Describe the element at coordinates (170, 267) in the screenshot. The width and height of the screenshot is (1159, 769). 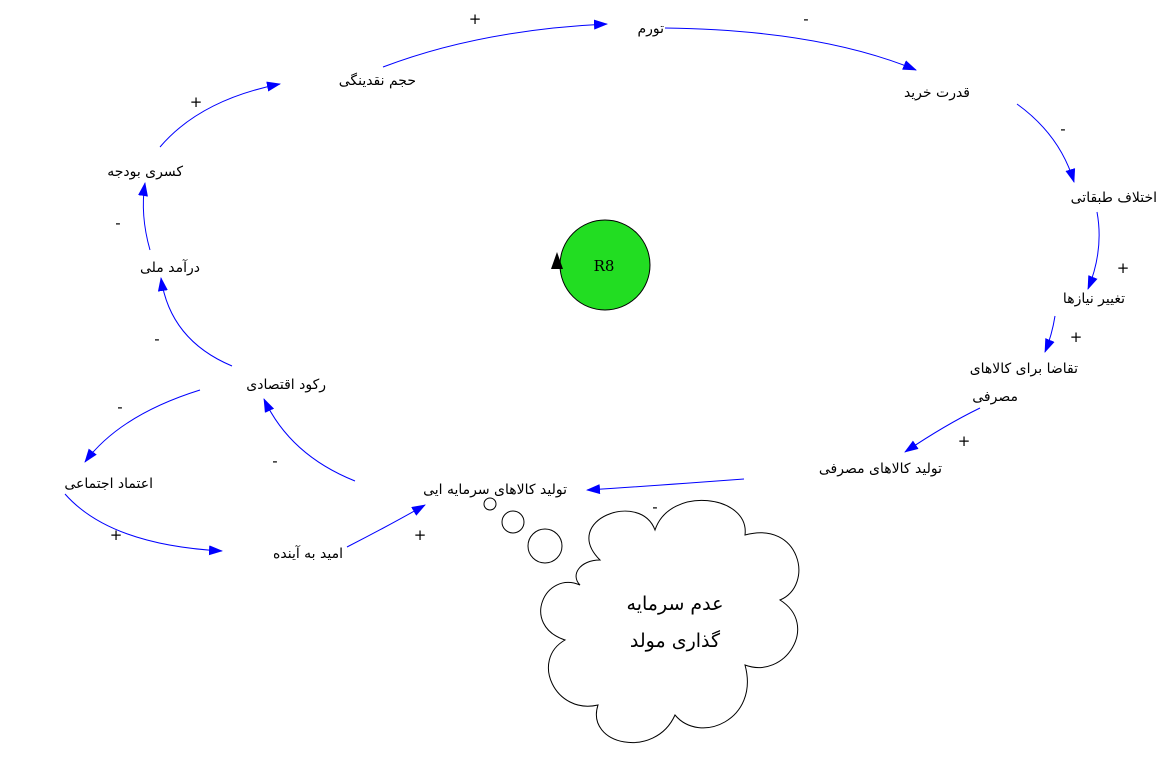
I see `node-daramad: درآمد ملی` at that location.